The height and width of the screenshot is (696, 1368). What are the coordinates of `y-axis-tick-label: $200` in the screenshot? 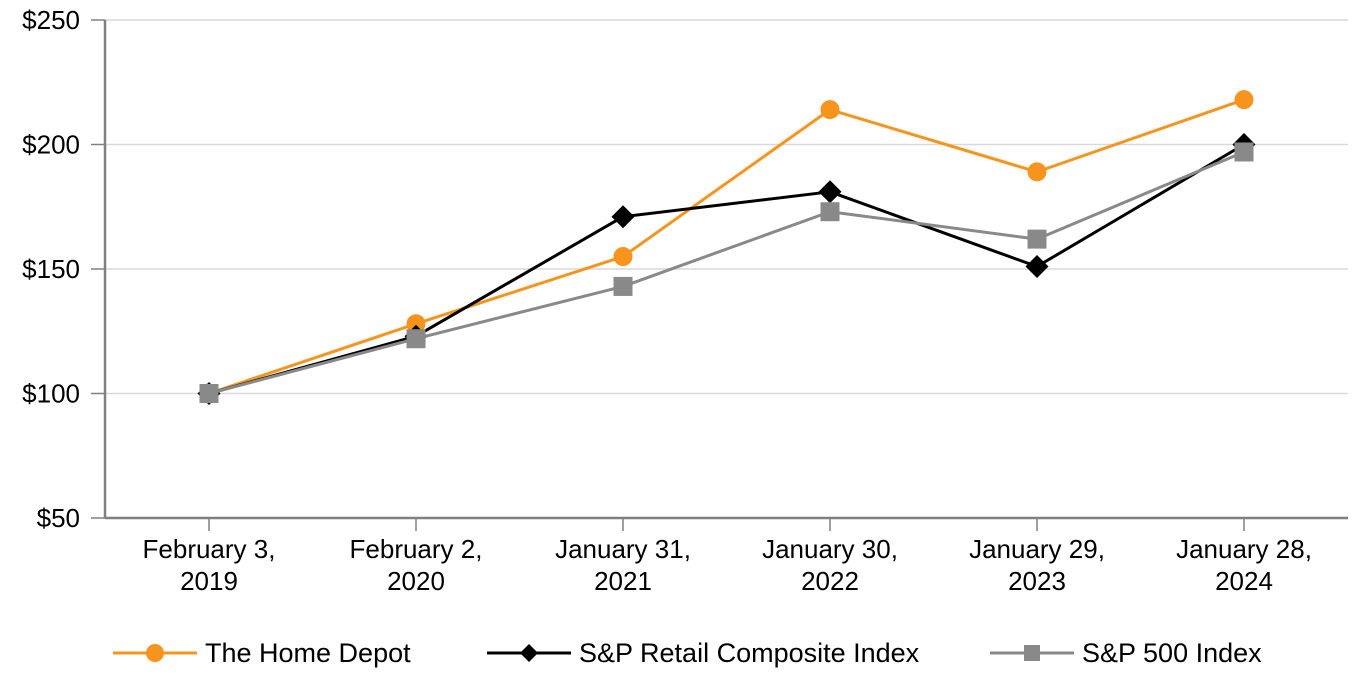 It's located at (51, 145).